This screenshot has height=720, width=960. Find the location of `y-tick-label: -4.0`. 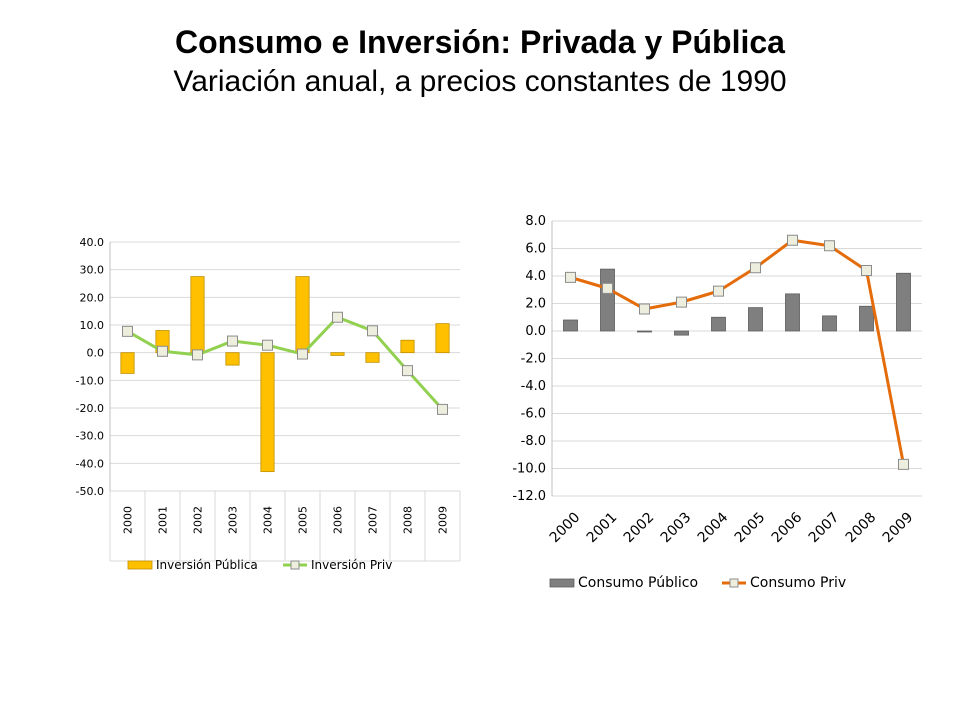

y-tick-label: -4.0 is located at coordinates (533, 386).